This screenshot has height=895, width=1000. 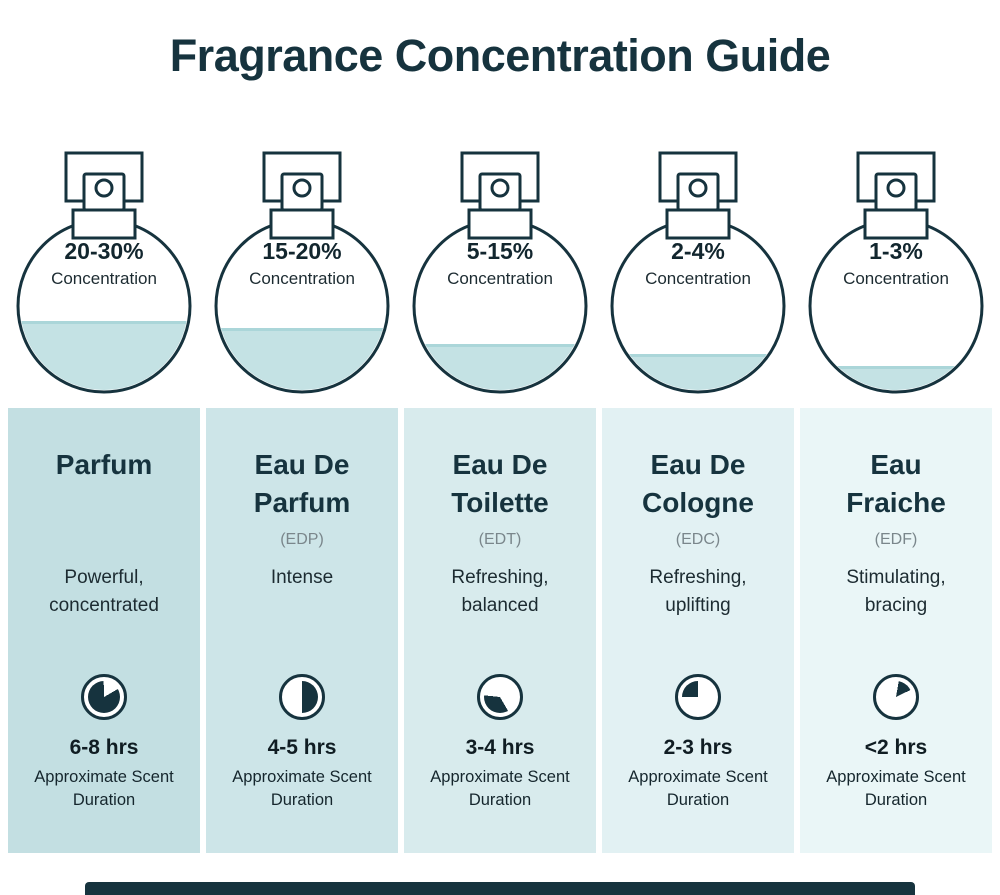 What do you see at coordinates (104, 464) in the screenshot?
I see `fragrance-name: Parfum` at bounding box center [104, 464].